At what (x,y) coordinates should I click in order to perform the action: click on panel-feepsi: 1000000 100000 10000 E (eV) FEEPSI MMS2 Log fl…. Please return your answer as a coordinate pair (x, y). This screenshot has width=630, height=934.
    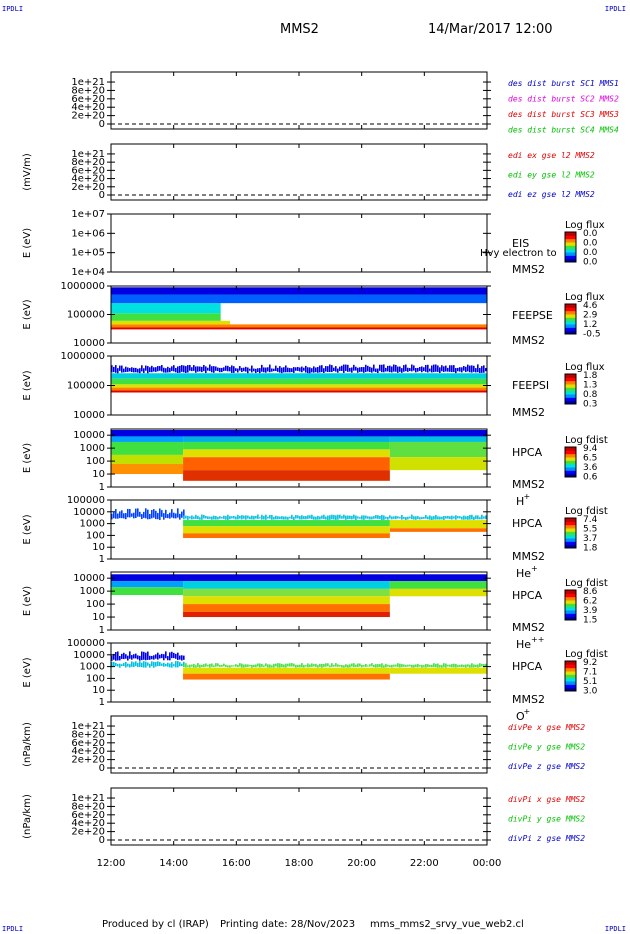
    Looking at the image, I should click on (313, 386).